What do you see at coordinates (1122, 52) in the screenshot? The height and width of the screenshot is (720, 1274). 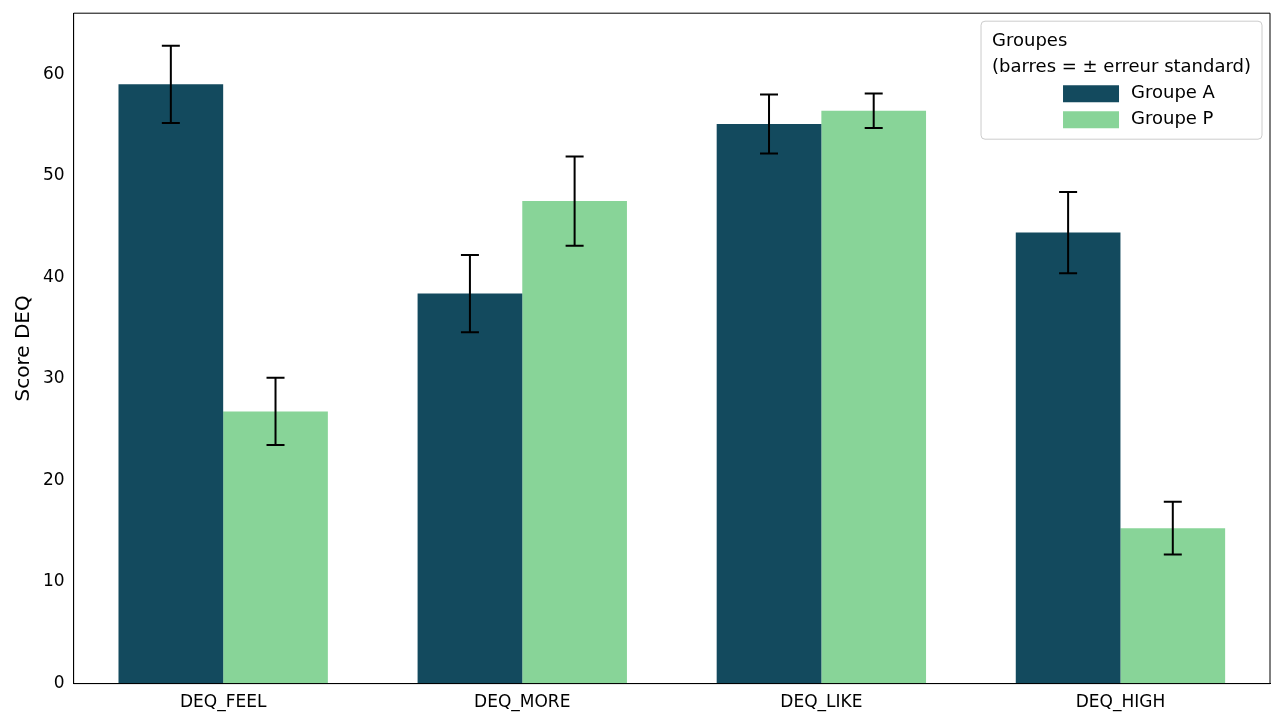 I see `legend-title: Groupes (barres = ± erreur standard)` at bounding box center [1122, 52].